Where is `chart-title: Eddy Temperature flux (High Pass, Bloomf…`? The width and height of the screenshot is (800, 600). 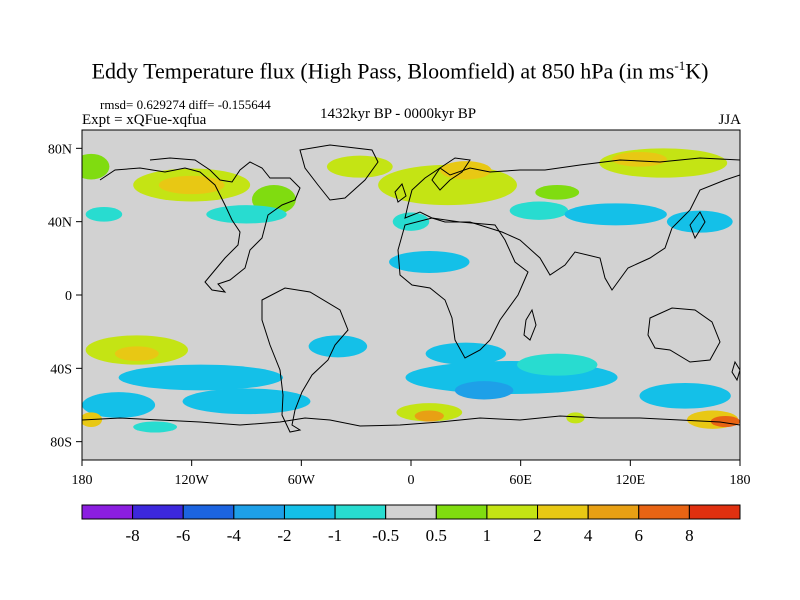 chart-title: Eddy Temperature flux (High Pass, Bloomf… is located at coordinates (400, 71).